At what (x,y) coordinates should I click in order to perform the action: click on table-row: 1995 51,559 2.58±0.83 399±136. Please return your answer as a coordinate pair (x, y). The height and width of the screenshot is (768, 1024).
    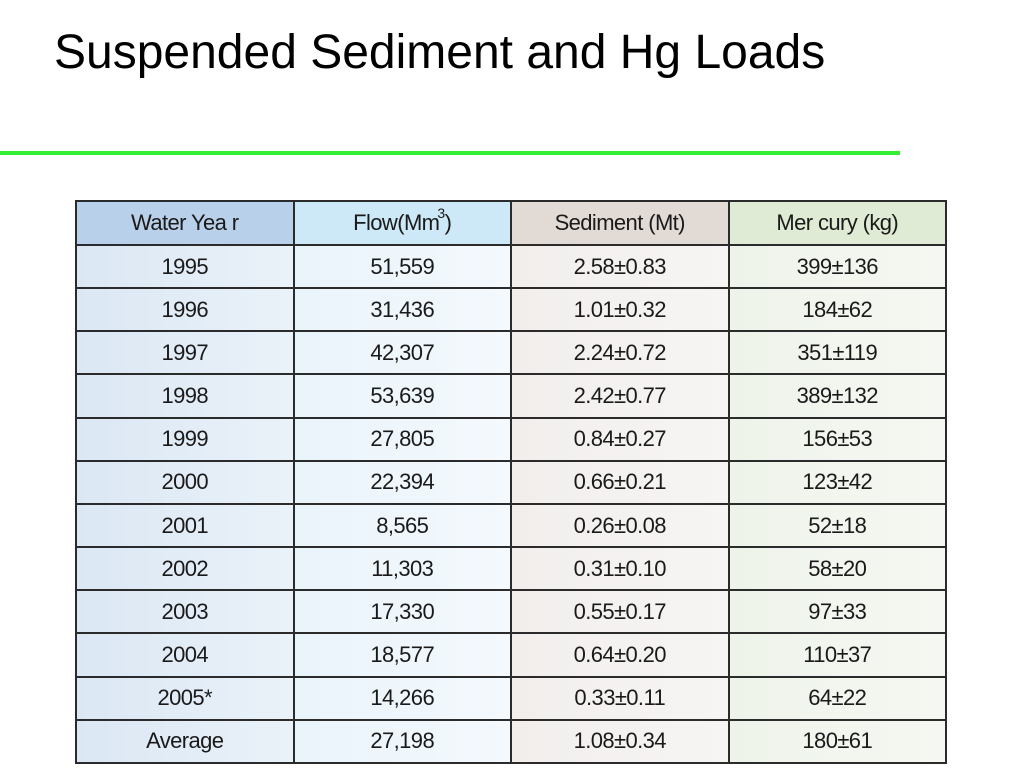
    Looking at the image, I should click on (511, 266).